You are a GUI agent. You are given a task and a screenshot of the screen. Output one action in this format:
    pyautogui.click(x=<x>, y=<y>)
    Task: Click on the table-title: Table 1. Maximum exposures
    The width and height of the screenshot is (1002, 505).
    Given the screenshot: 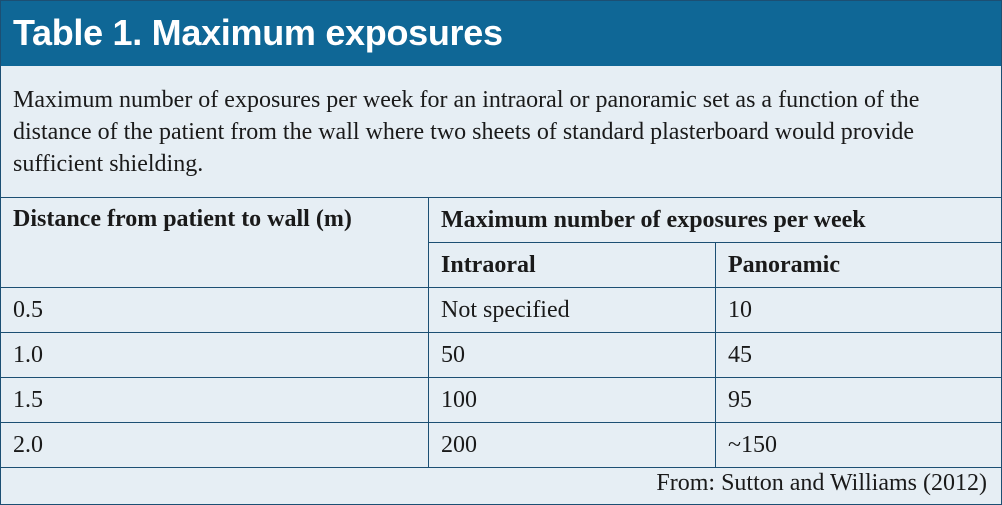 What is the action you would take?
    pyautogui.click(x=258, y=32)
    